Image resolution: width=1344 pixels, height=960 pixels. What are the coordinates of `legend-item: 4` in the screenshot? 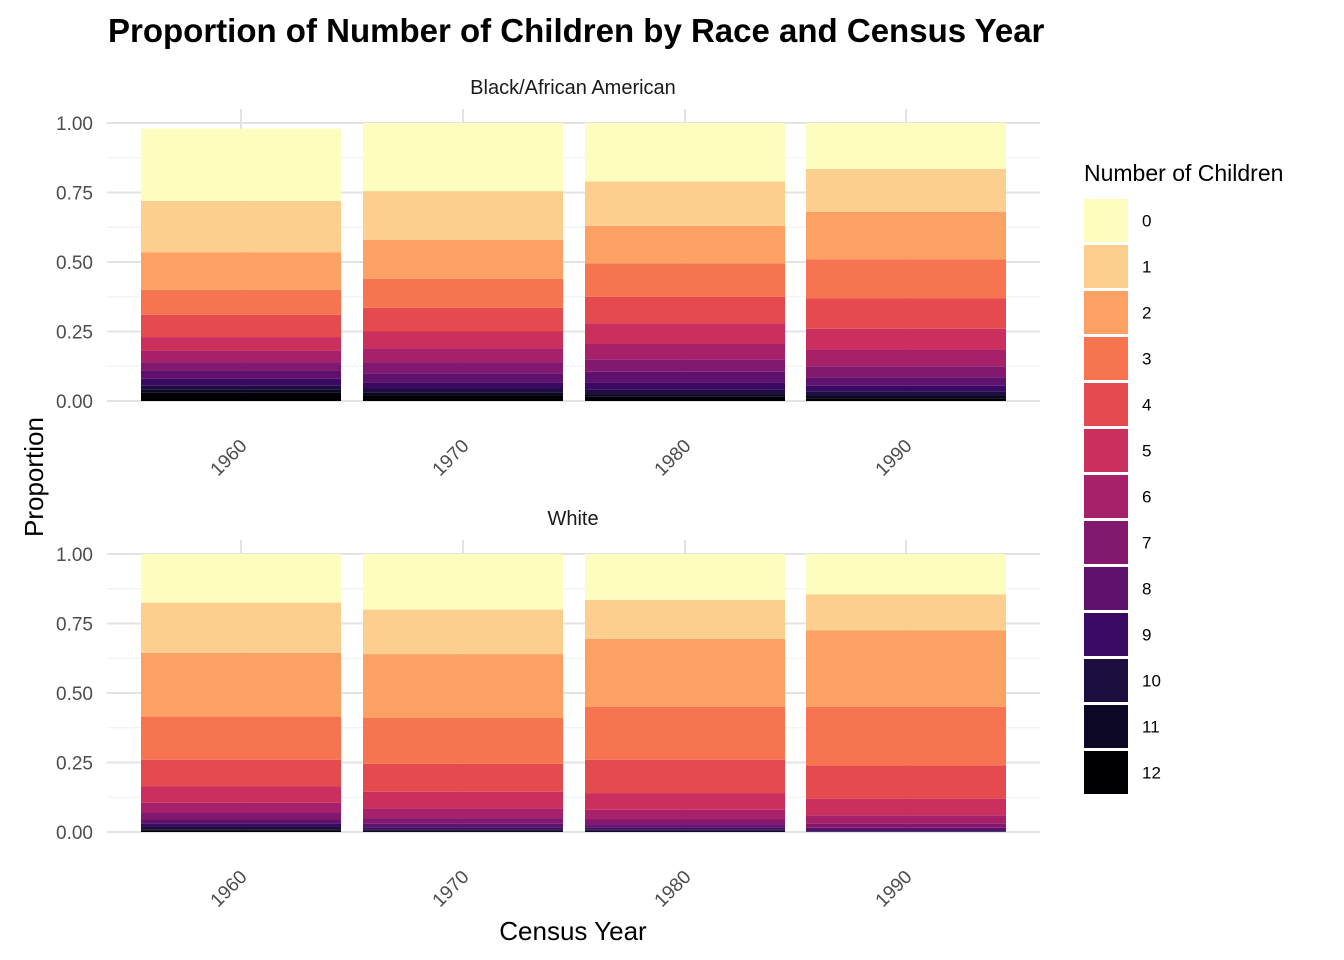 It's located at (1117, 404).